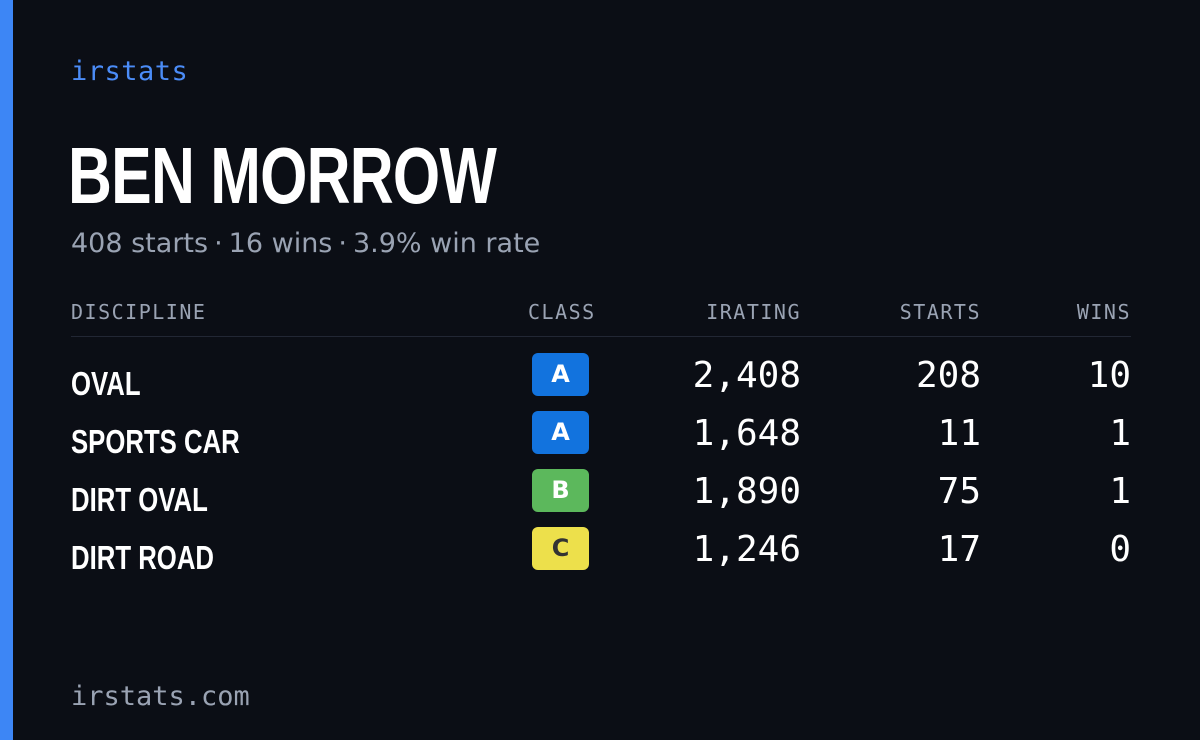  I want to click on header-wins: WINS, so click(1103, 312).